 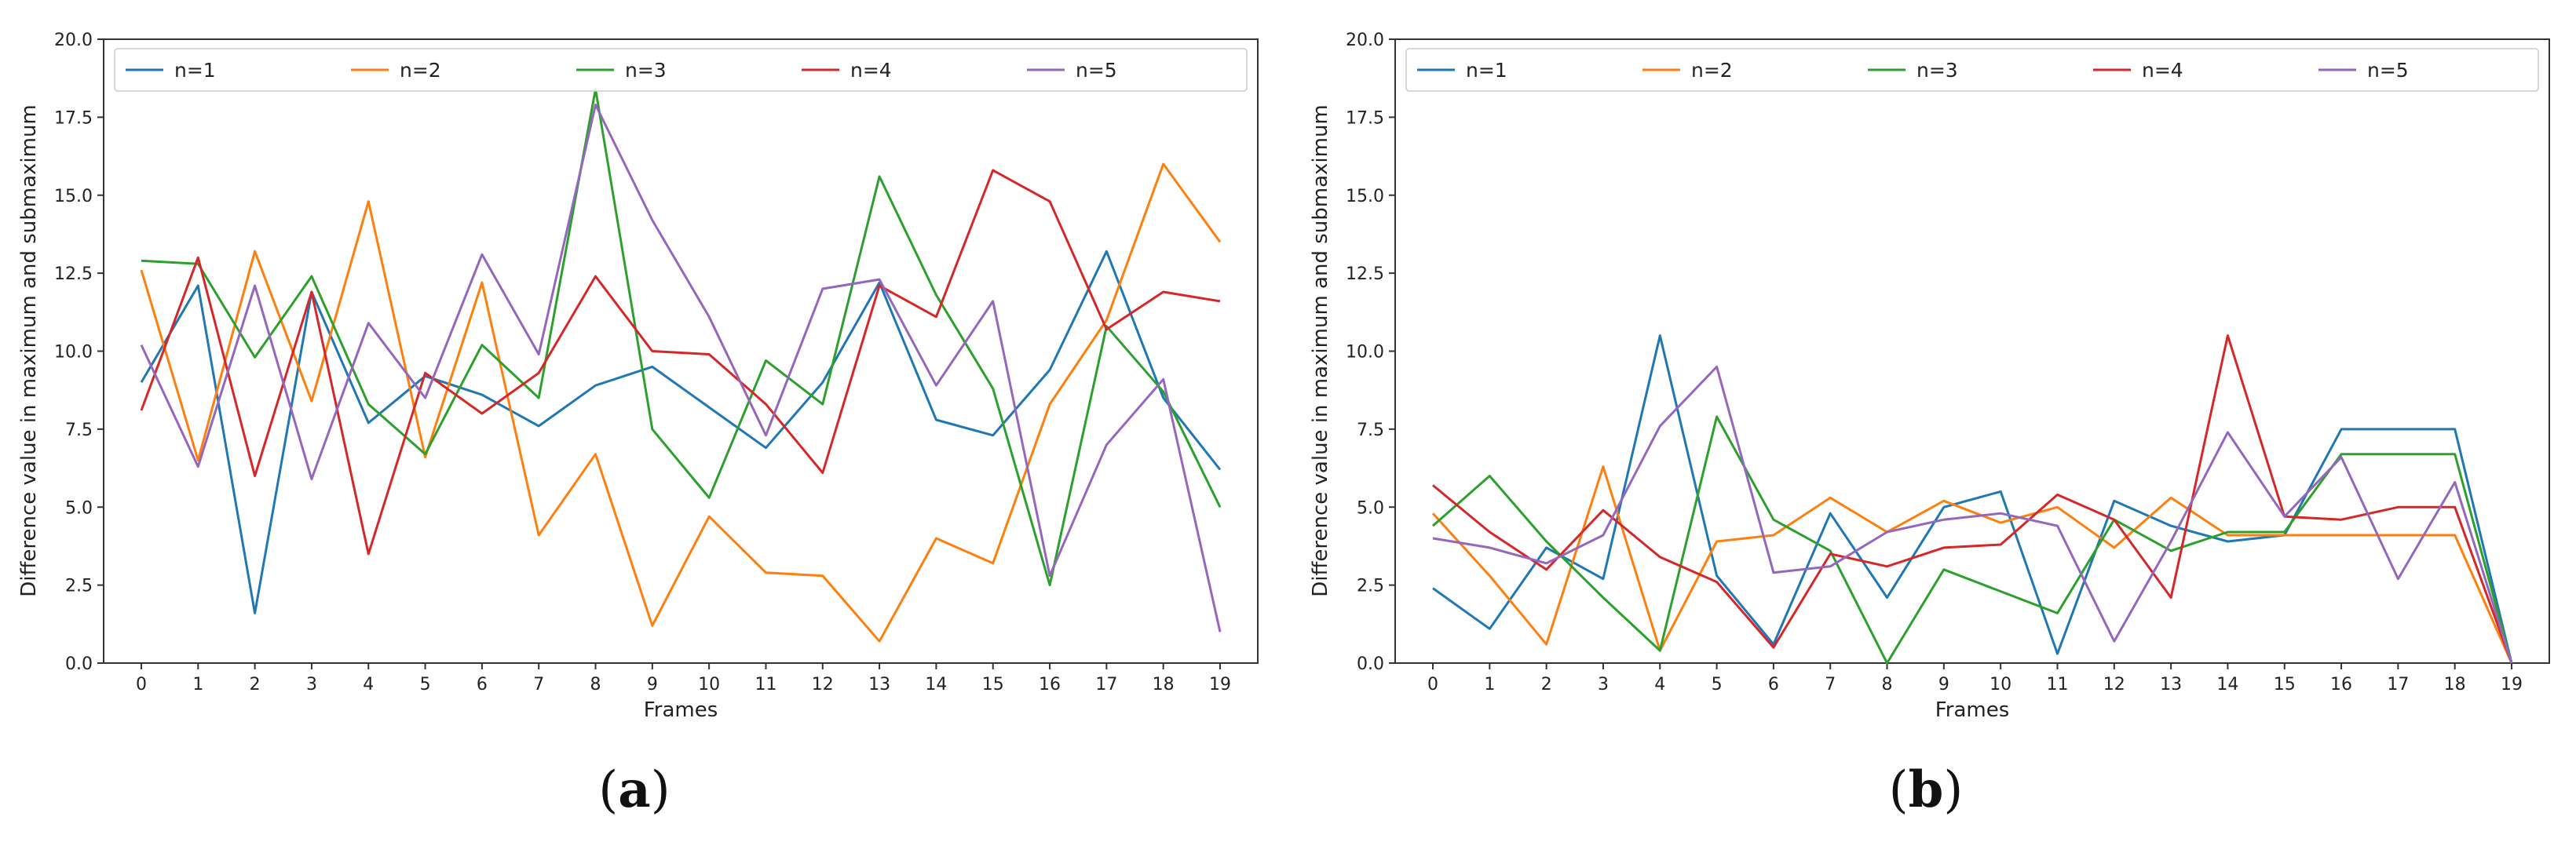 What do you see at coordinates (634, 789) in the screenshot?
I see `panel-label-a: (a)` at bounding box center [634, 789].